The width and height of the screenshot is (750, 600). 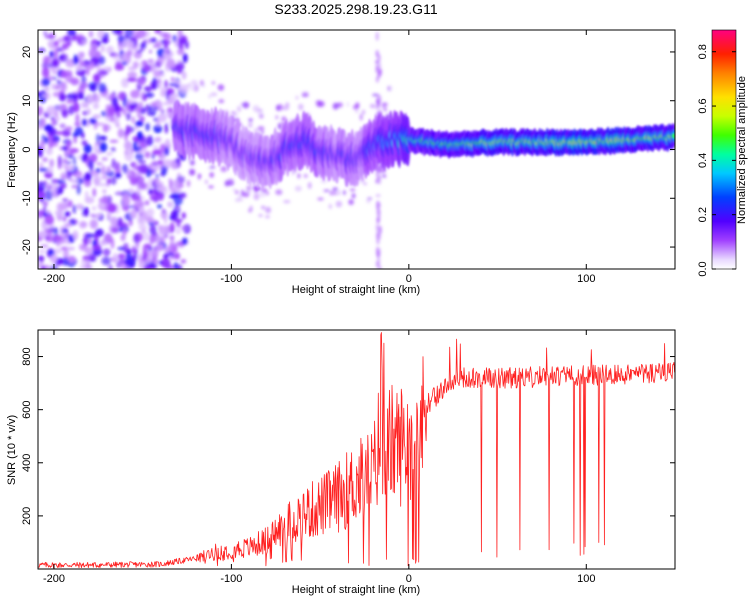 I want to click on signal-ridge, so click(x=423, y=145).